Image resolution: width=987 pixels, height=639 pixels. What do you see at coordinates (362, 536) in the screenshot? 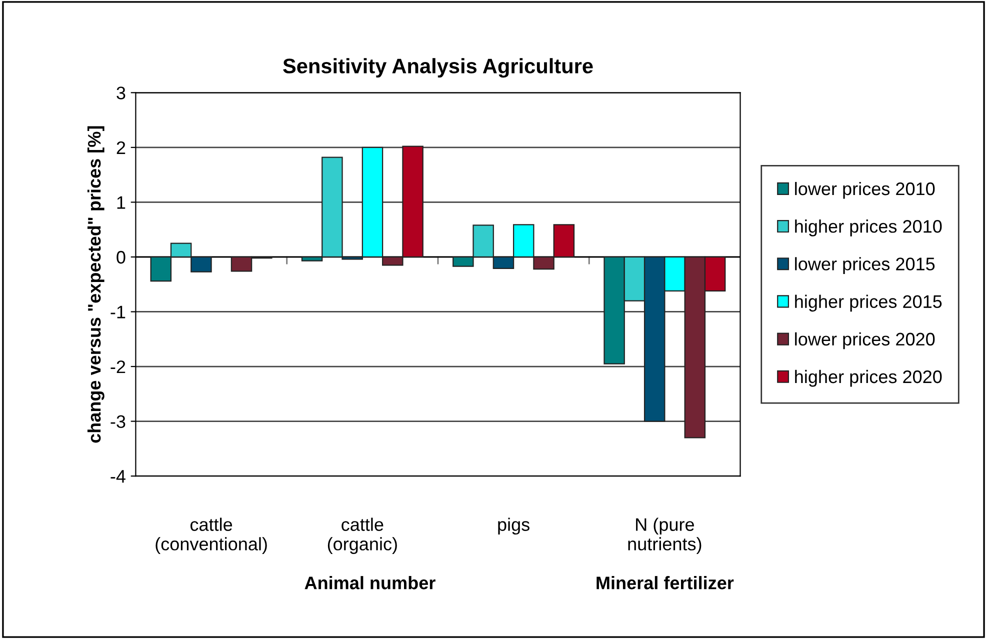
I see `x-tick-label: cattle (organic)` at bounding box center [362, 536].